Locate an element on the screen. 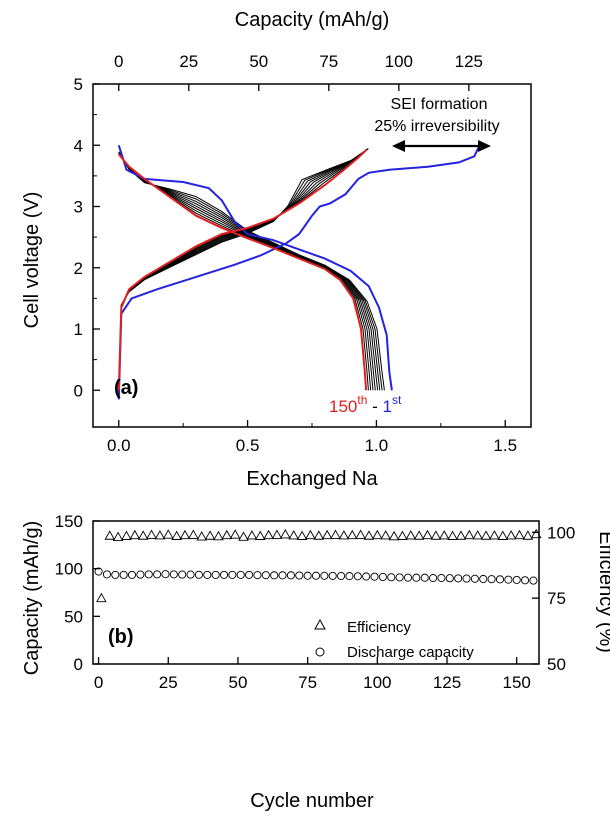  cycle-range-label: 150th - 1st is located at coordinates (365, 404).